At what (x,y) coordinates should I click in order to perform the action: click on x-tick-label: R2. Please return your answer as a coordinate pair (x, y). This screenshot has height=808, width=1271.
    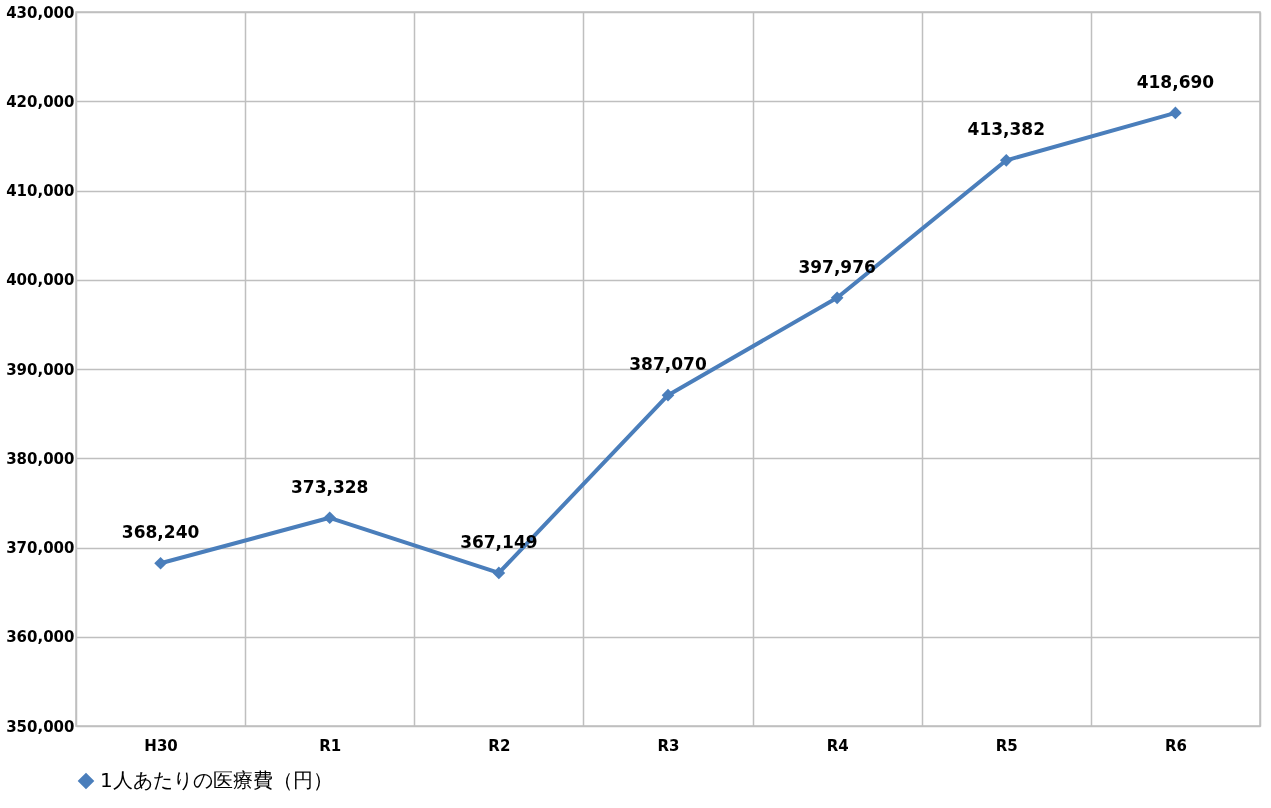
    Looking at the image, I should click on (499, 745).